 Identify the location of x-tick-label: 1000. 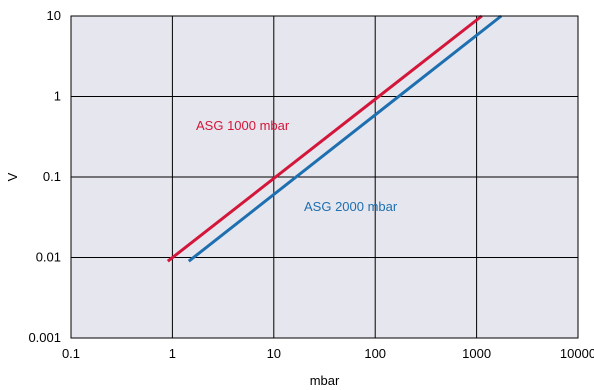
(476, 353).